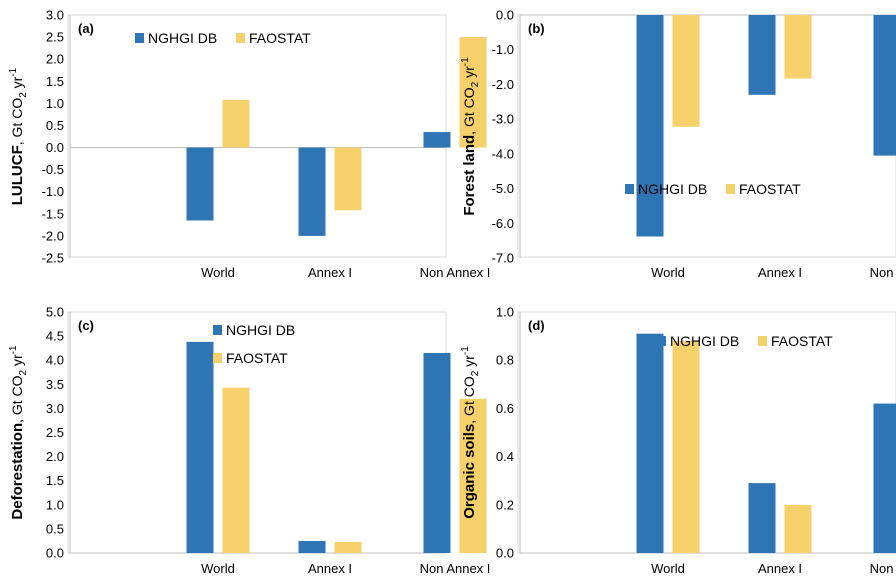 The image size is (896, 583). I want to click on y-tick-label: -3.0, so click(503, 119).